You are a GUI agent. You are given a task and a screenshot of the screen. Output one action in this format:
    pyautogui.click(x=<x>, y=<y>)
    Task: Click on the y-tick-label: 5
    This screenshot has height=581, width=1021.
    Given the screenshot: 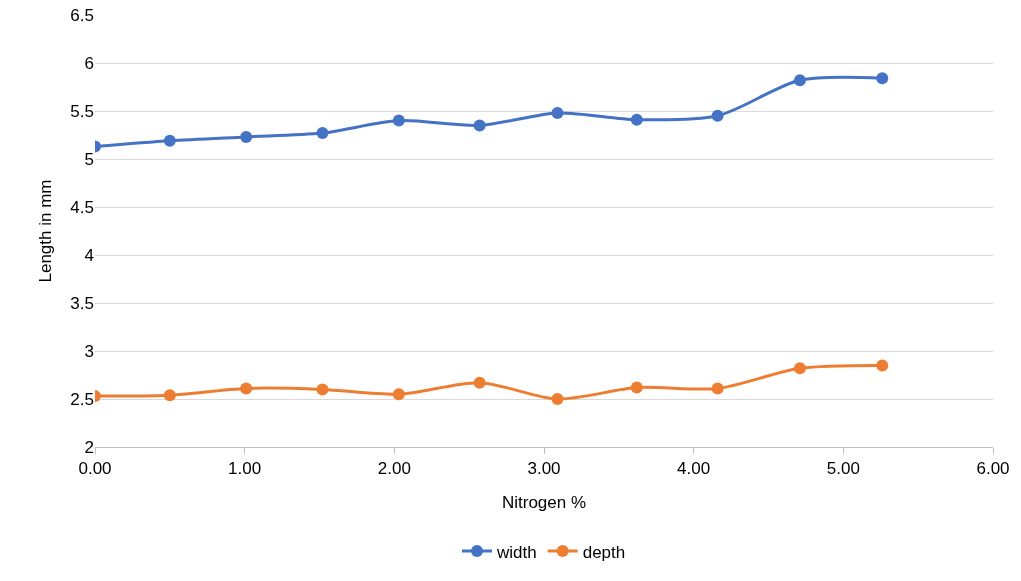 What is the action you would take?
    pyautogui.click(x=89, y=159)
    